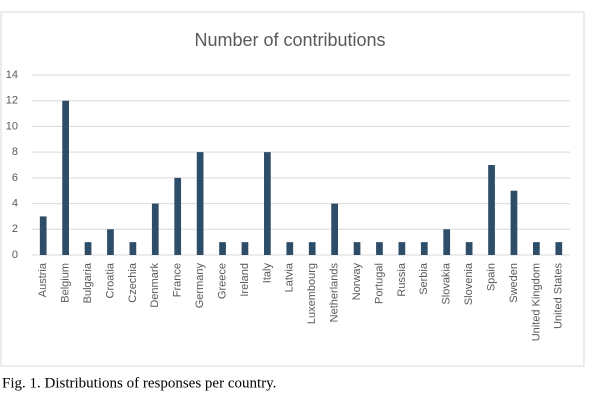 This screenshot has height=400, width=600. Describe the element at coordinates (245, 280) in the screenshot. I see `x-tick-label: Ireland` at that location.